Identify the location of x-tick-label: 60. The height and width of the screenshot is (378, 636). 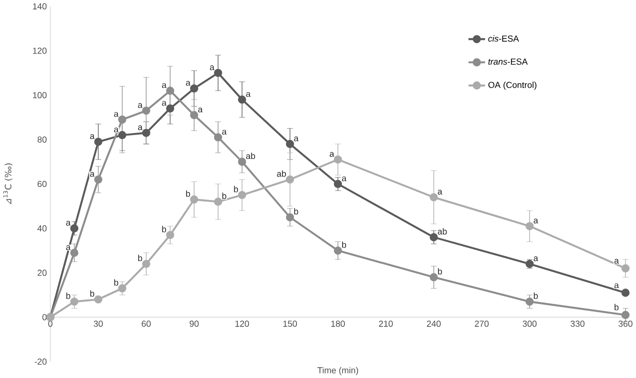
(146, 323).